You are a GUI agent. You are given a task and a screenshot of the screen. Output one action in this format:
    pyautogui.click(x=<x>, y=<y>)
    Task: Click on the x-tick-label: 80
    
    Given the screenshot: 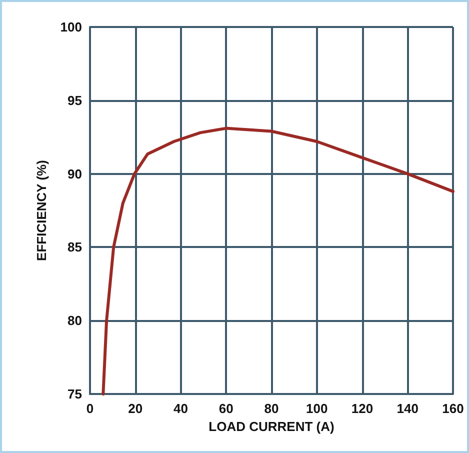 What is the action you would take?
    pyautogui.click(x=271, y=408)
    